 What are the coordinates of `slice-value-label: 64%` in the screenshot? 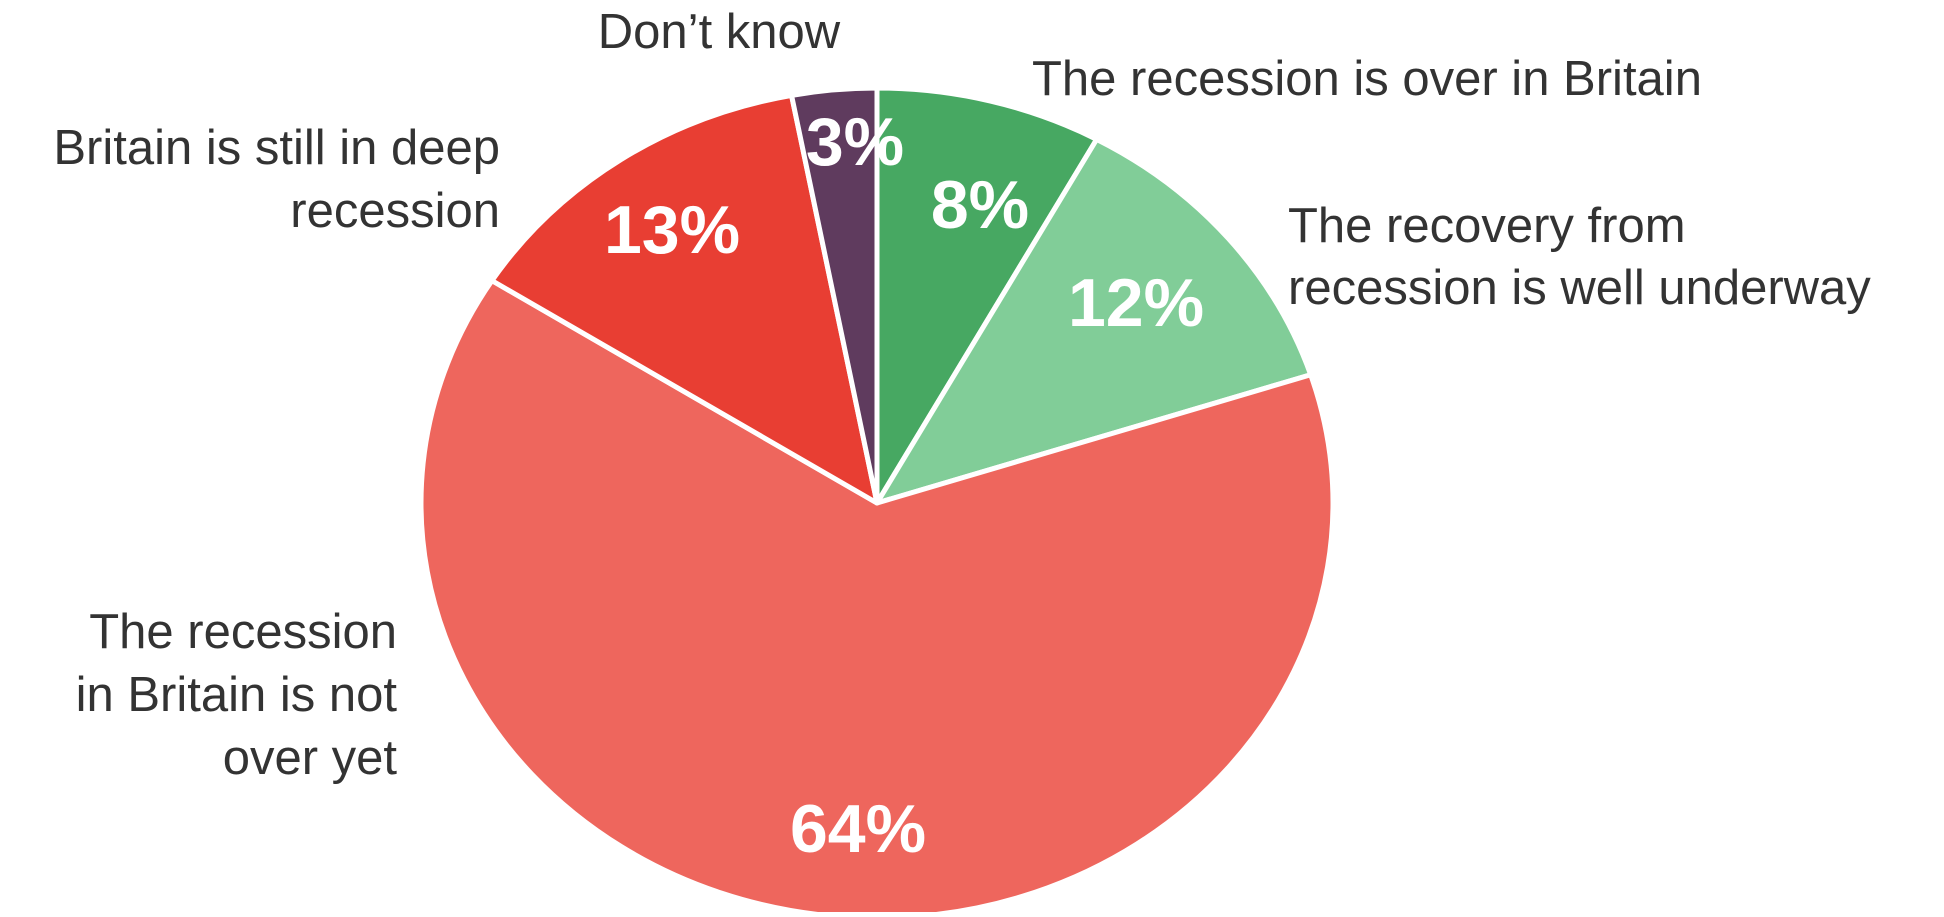 It's located at (858, 829).